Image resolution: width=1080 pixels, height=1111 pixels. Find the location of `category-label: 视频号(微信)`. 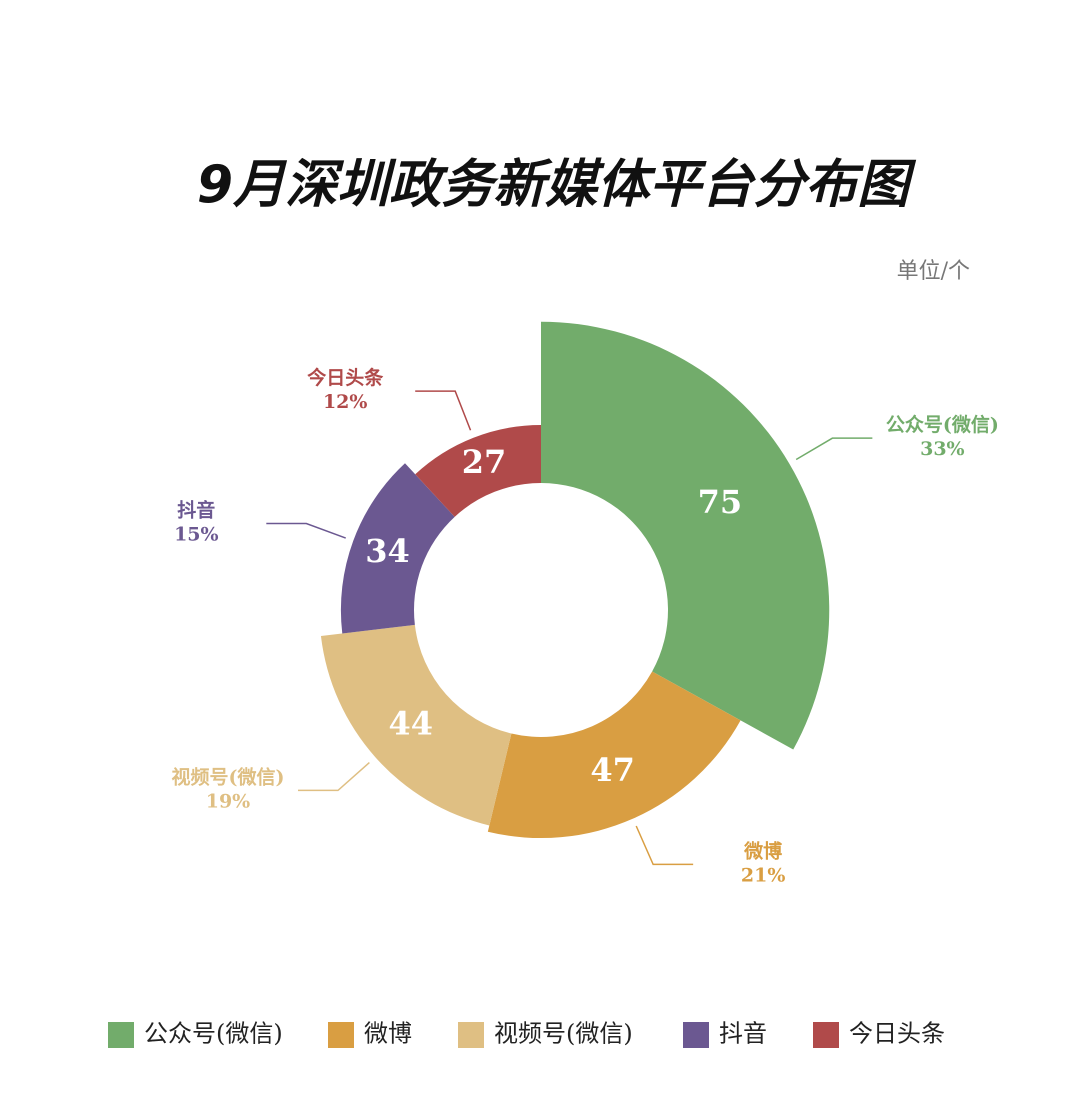

category-label: 视频号(微信) is located at coordinates (228, 776).